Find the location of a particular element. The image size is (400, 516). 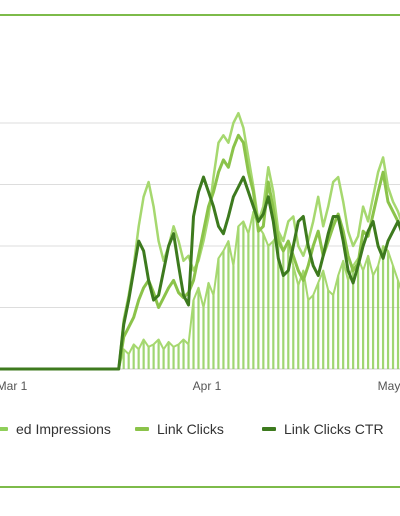

x-tick-label: Mar 1 is located at coordinates (14, 386).